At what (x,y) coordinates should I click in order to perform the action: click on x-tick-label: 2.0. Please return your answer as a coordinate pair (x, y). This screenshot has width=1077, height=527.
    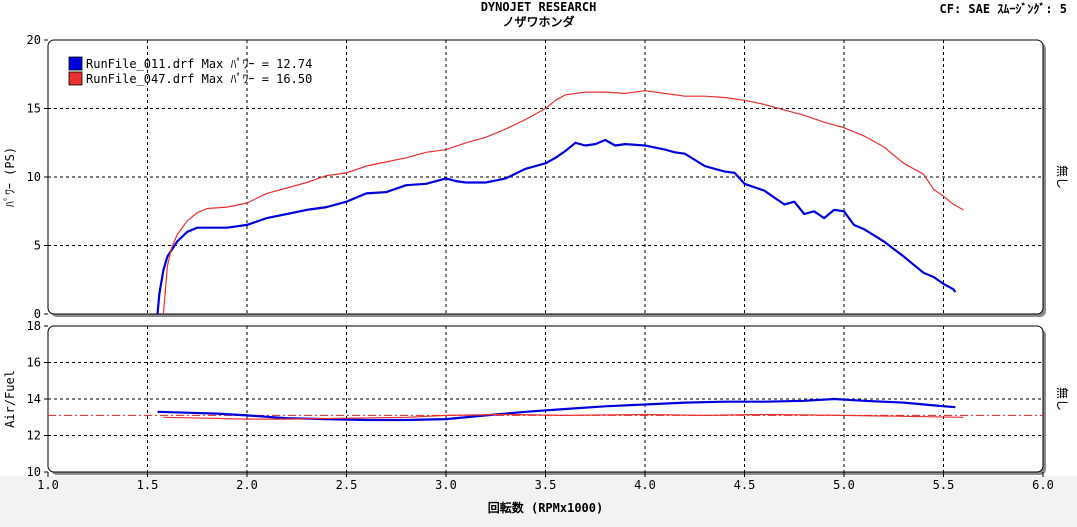
    Looking at the image, I should click on (247, 485).